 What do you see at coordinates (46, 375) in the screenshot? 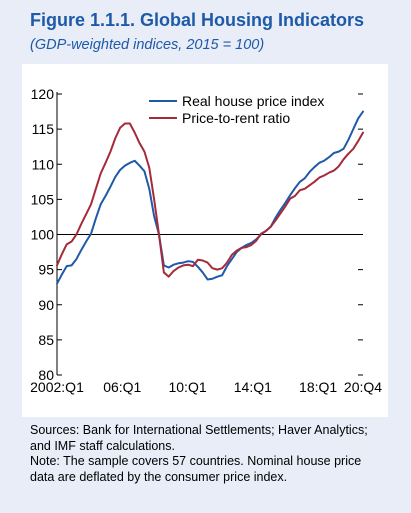
I see `y-tick-label: 80` at bounding box center [46, 375].